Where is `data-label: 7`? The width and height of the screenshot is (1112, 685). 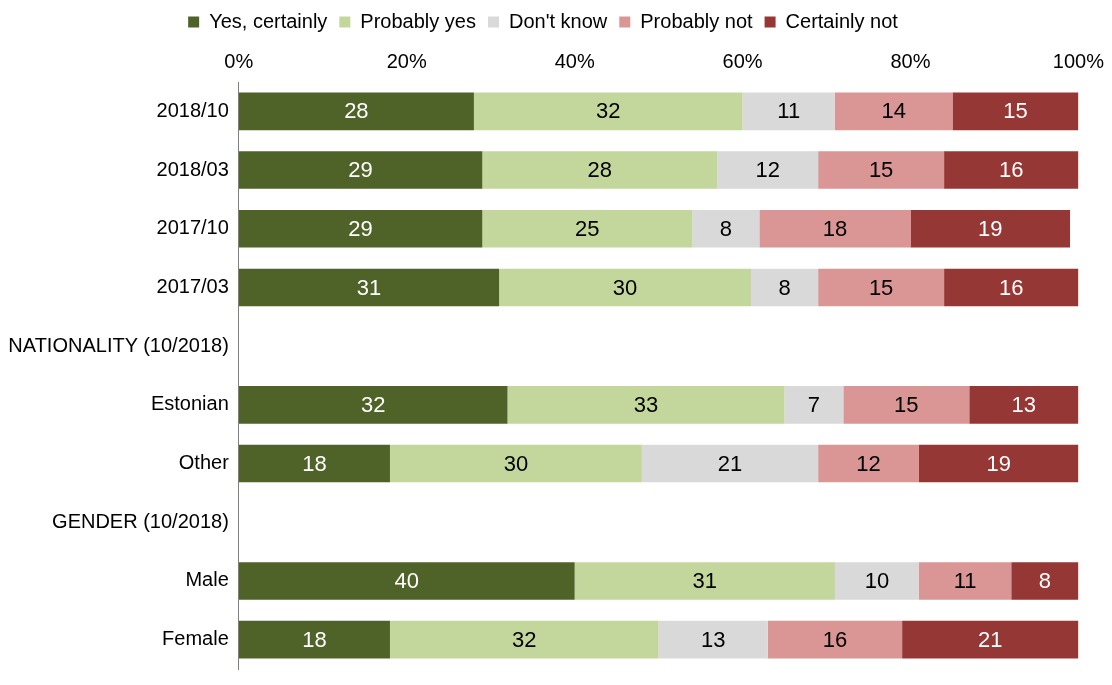 data-label: 7 is located at coordinates (814, 404).